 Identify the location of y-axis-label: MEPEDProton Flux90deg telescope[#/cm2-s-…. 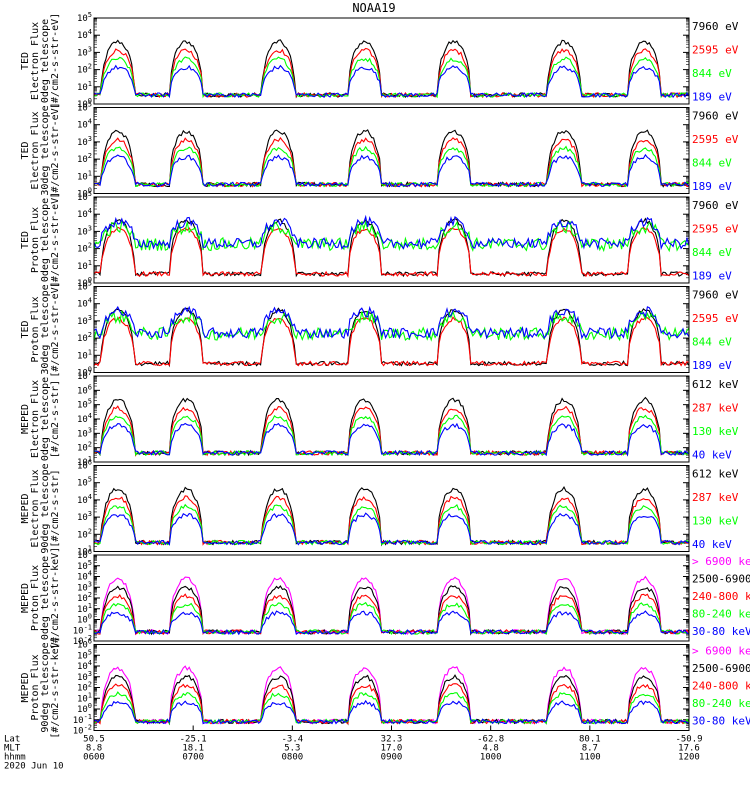
(40, 687).